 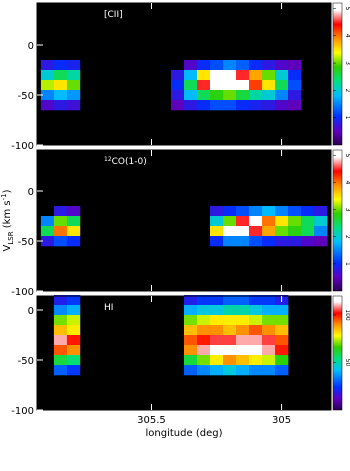 I want to click on y-tick-label: -50, so click(x=26, y=242).